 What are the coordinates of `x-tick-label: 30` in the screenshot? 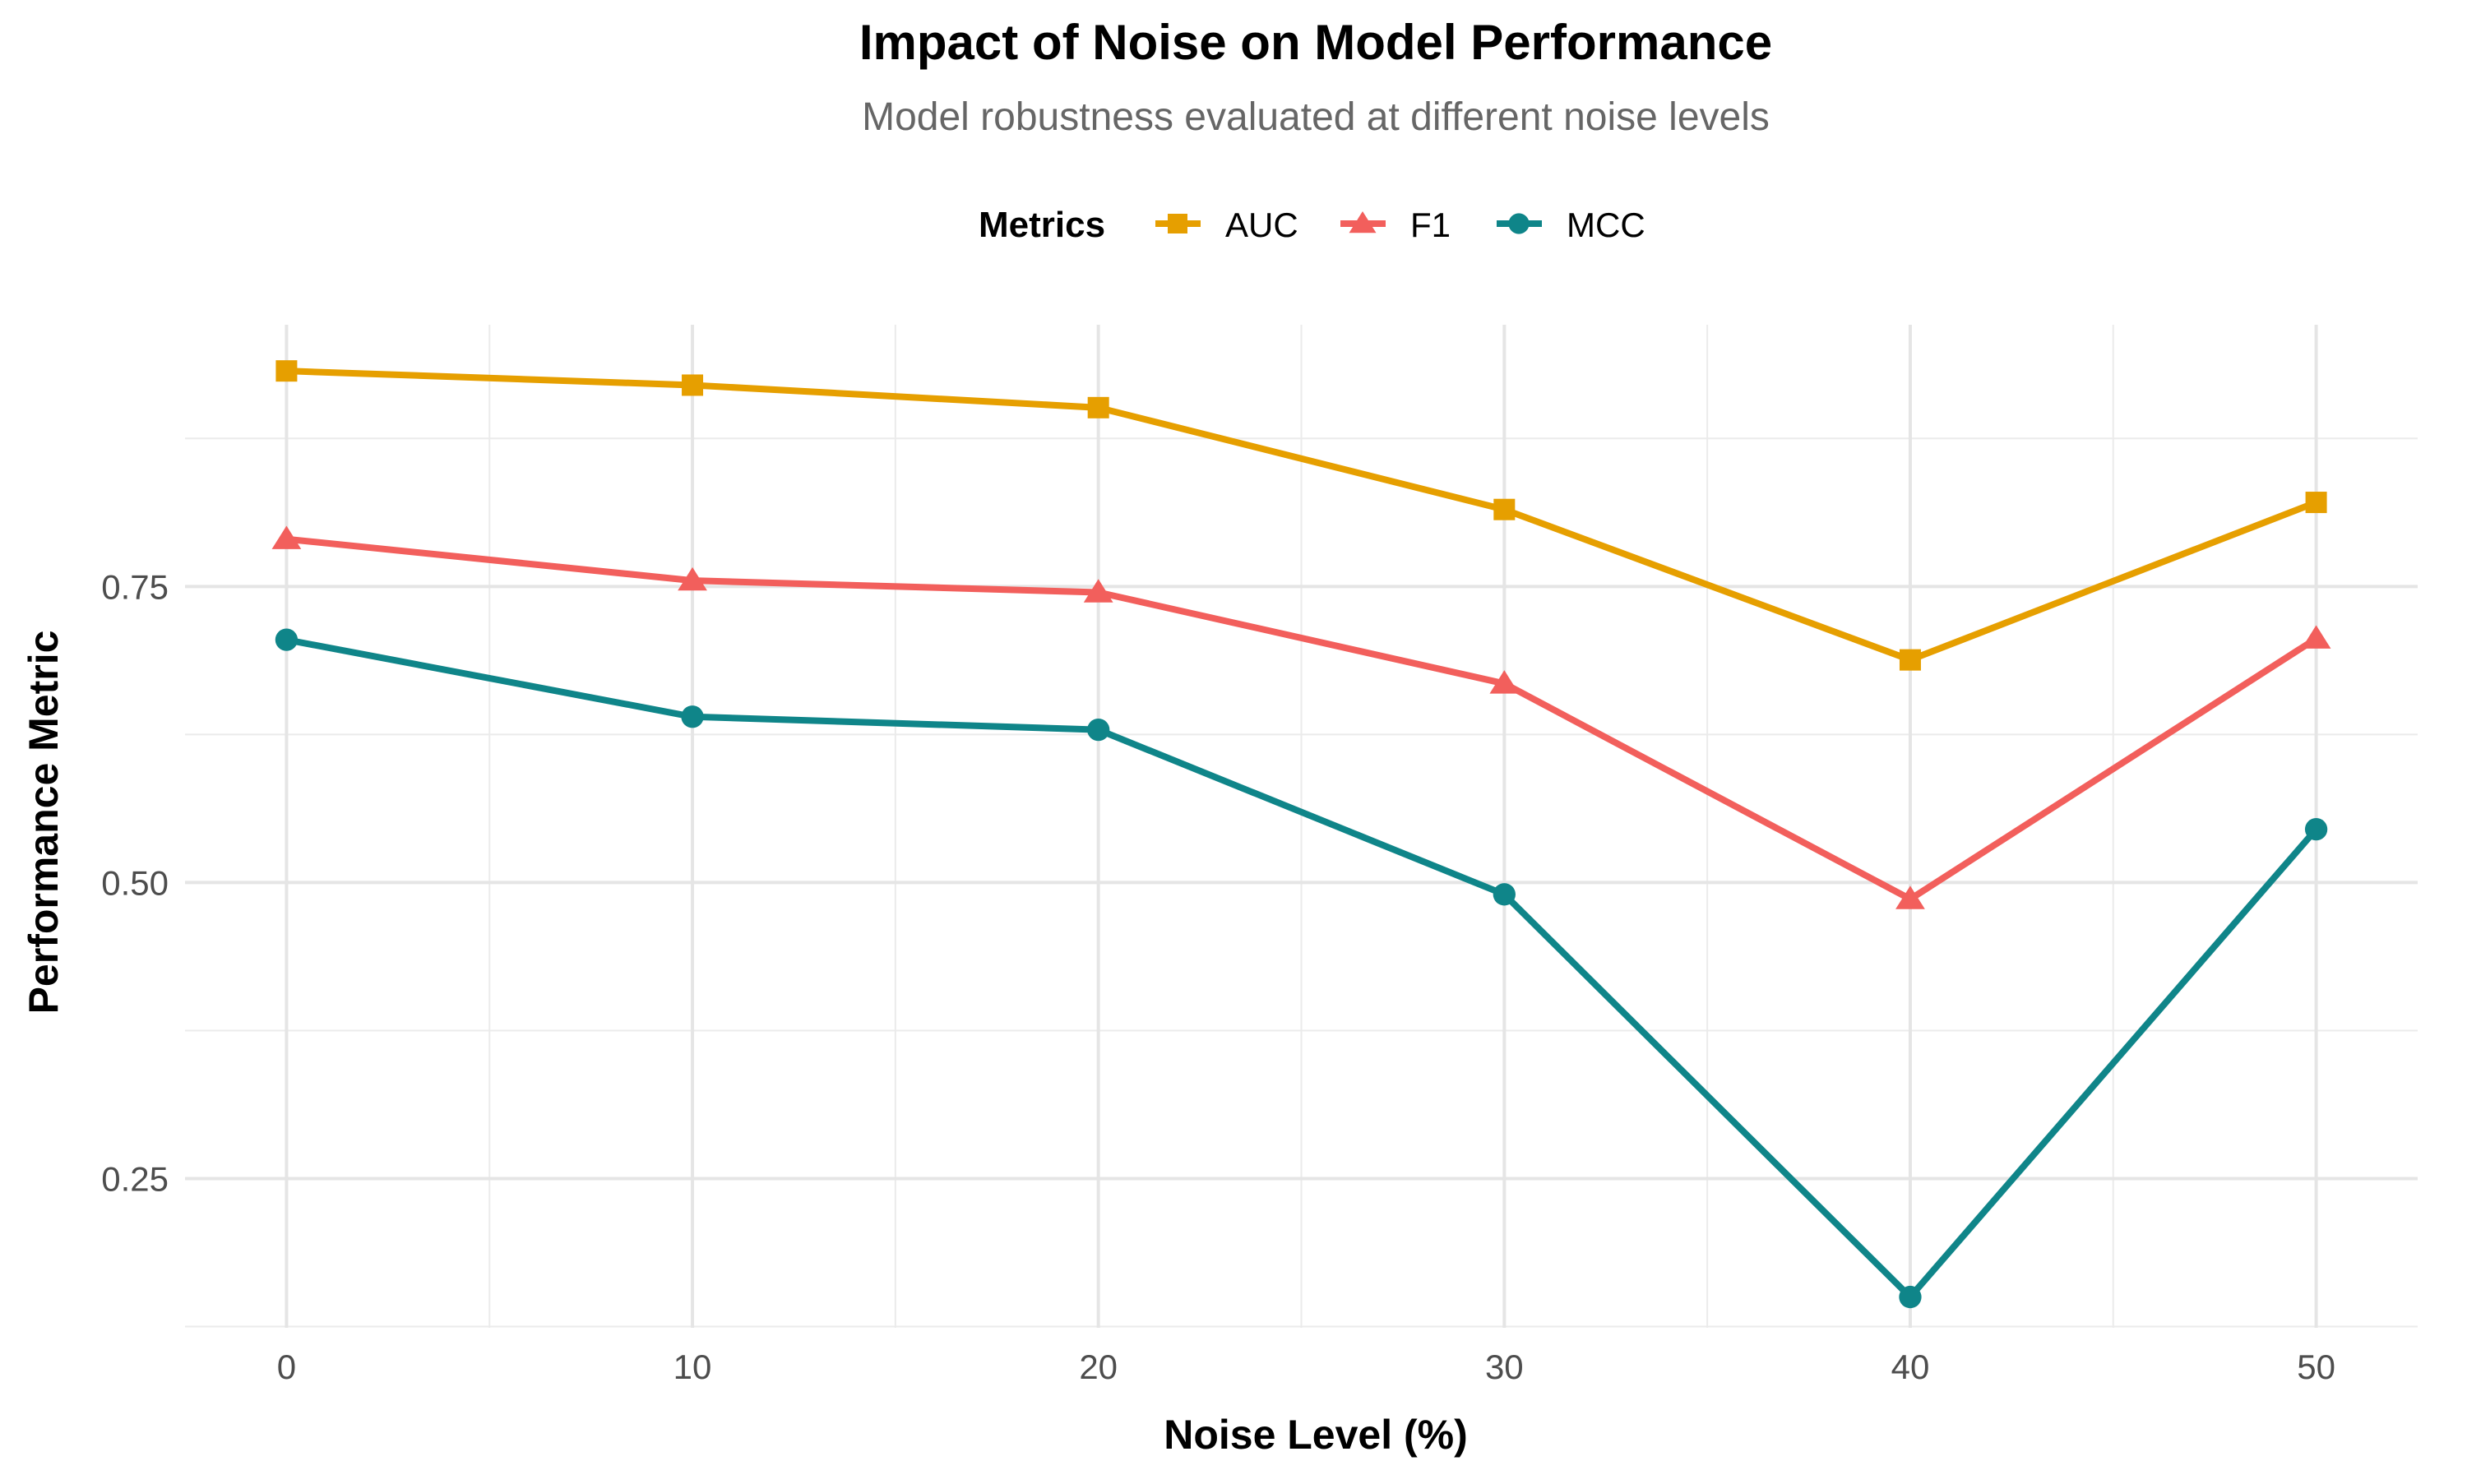 It's located at (1504, 1367).